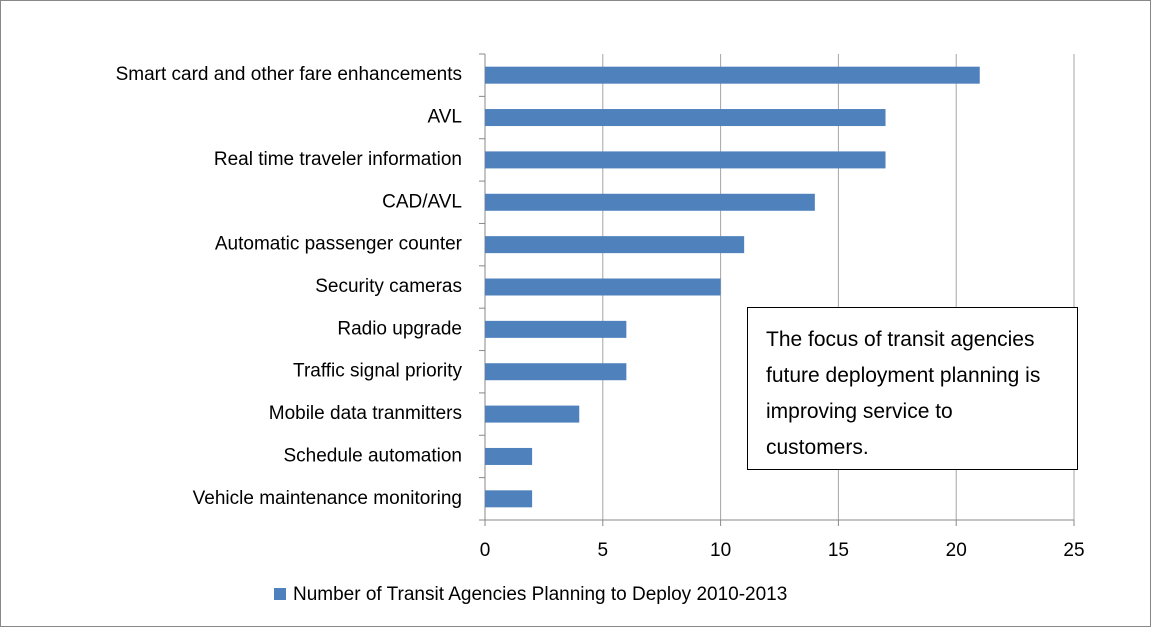  What do you see at coordinates (372, 455) in the screenshot?
I see `y-tick-label: Schedule automation` at bounding box center [372, 455].